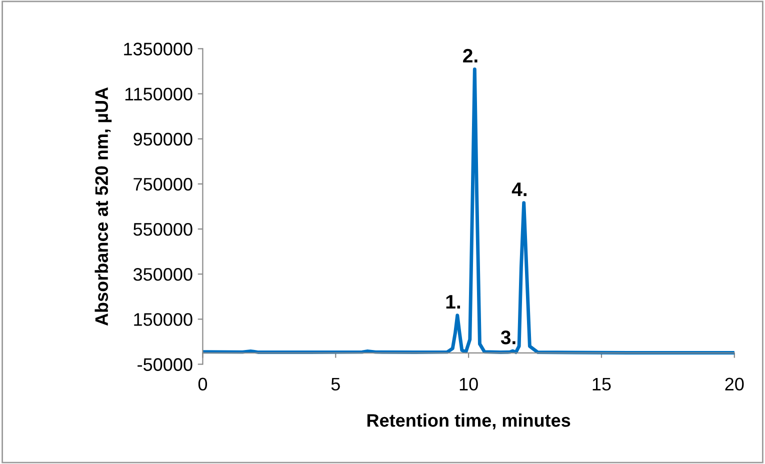 The image size is (765, 464). Describe the element at coordinates (734, 384) in the screenshot. I see `x-tick-label: 20` at that location.